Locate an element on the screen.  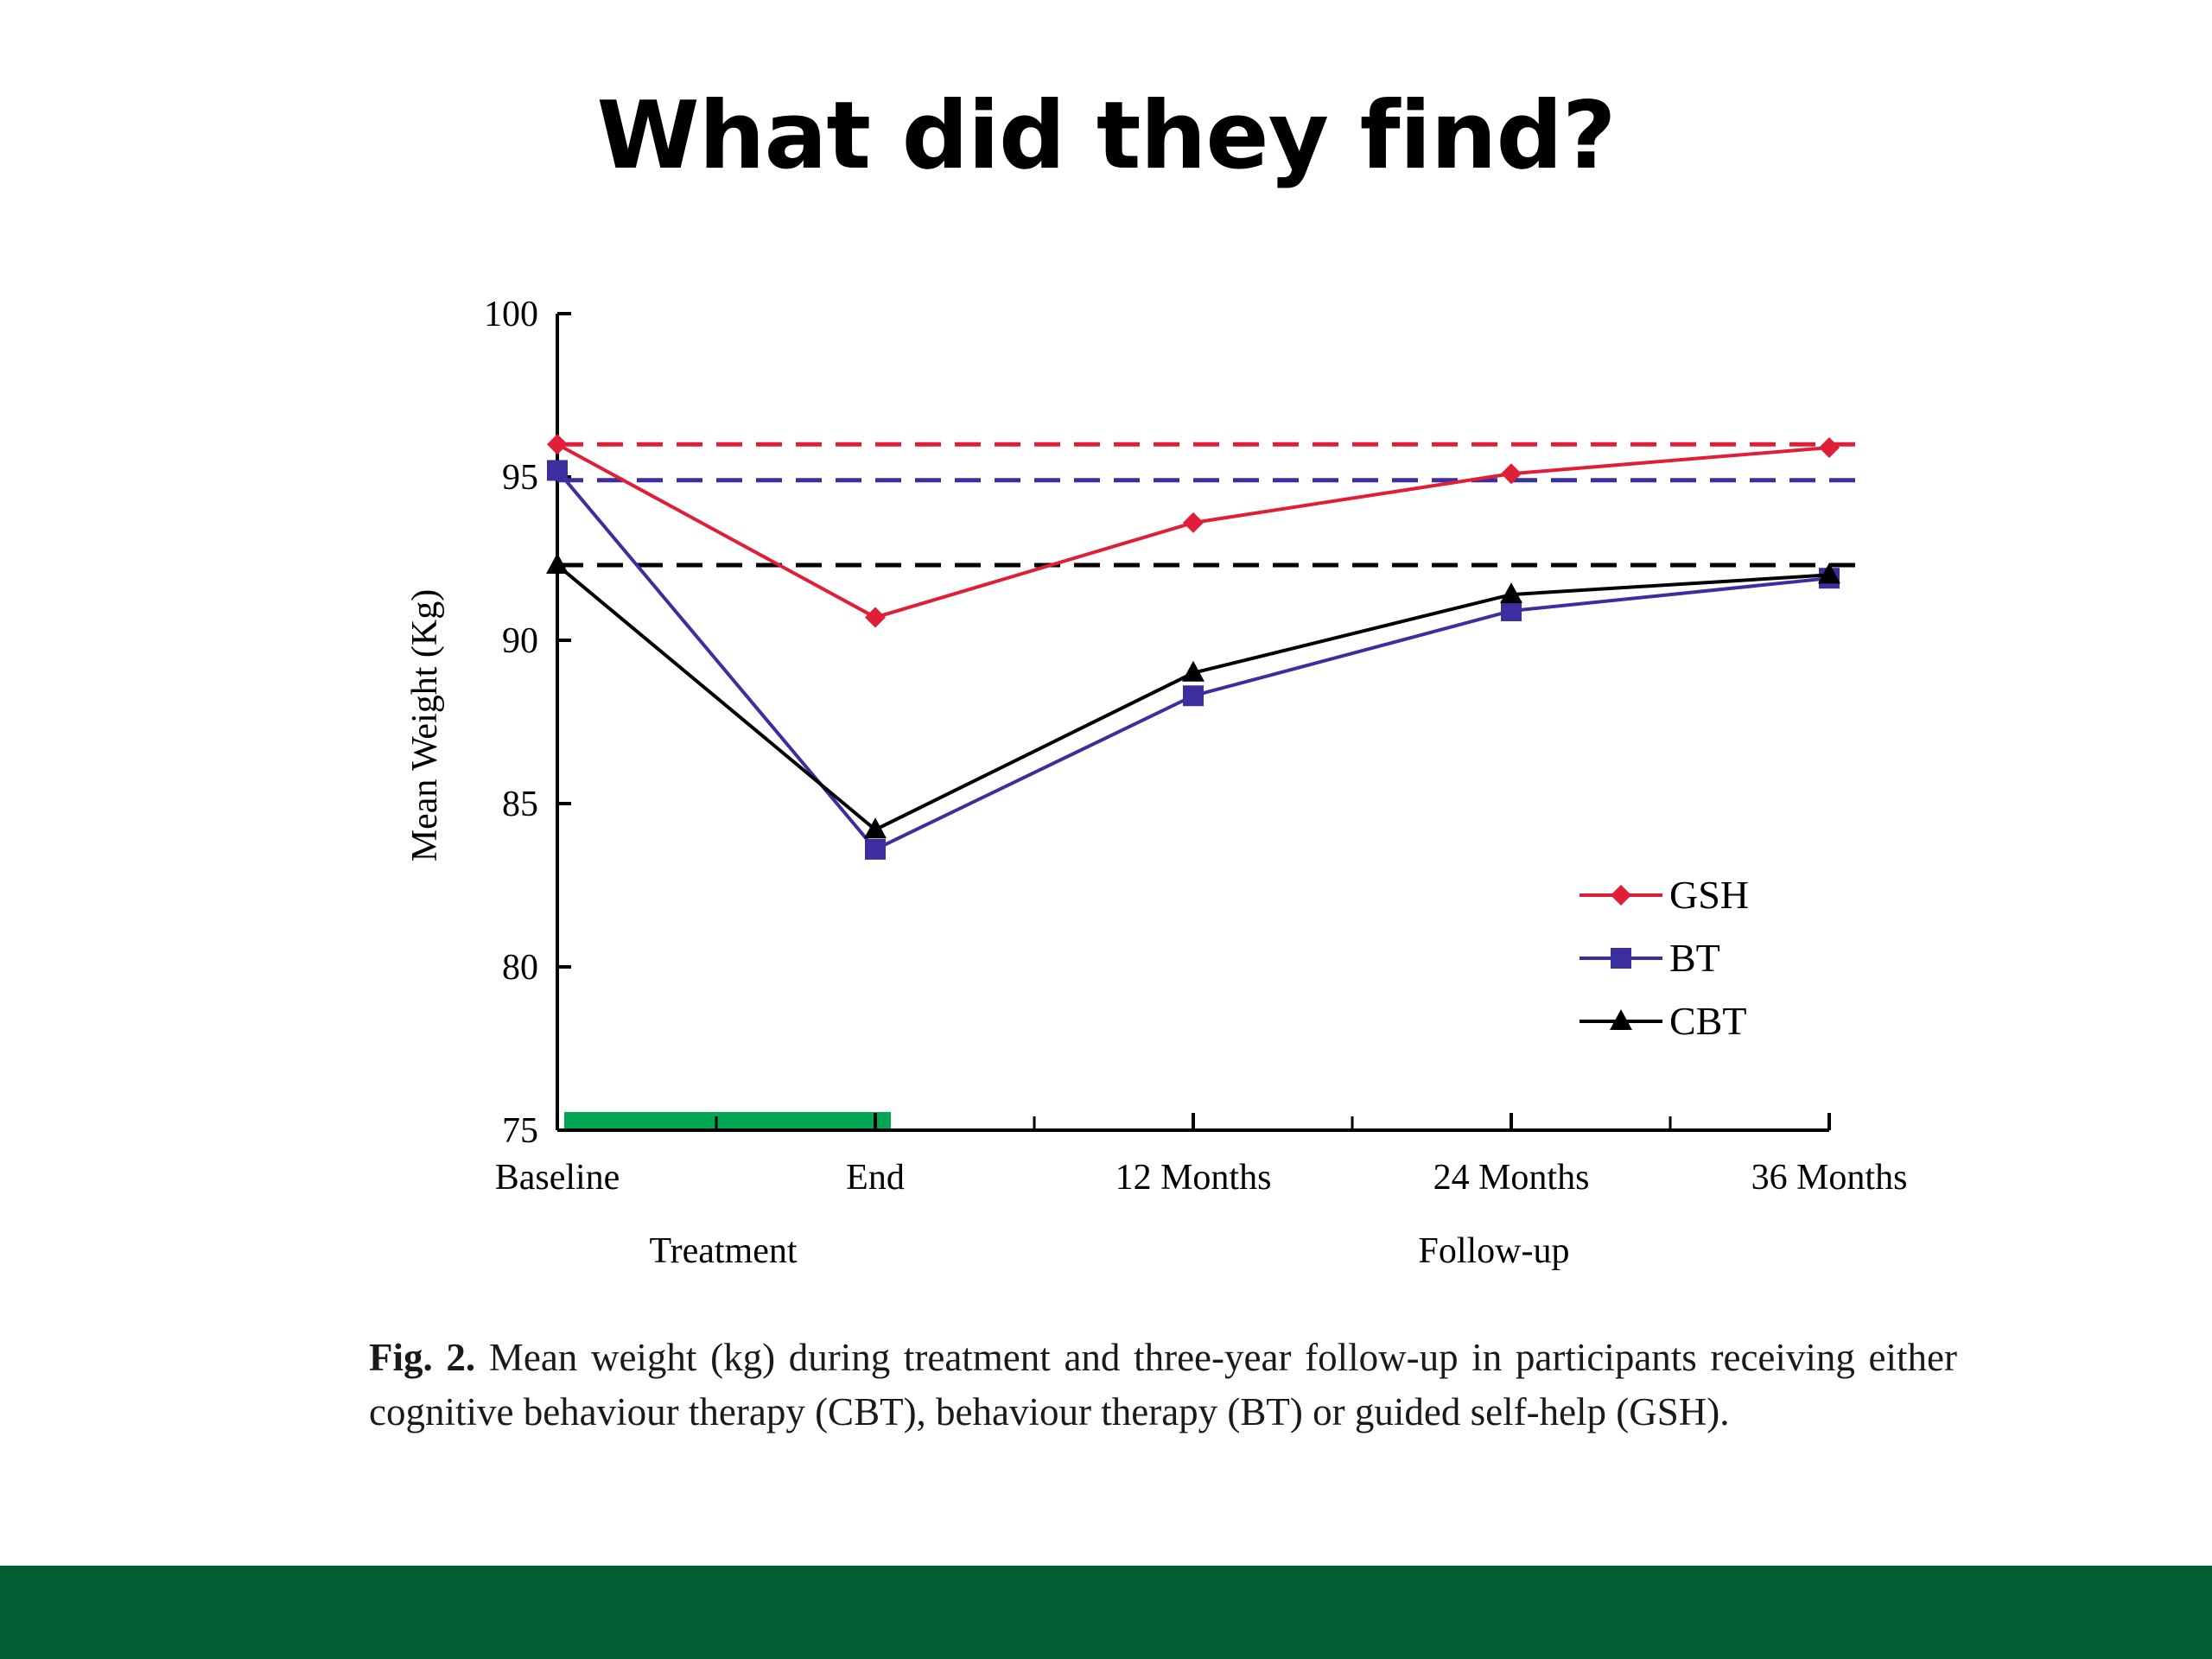
y-tick-label: 80 is located at coordinates (520, 968).